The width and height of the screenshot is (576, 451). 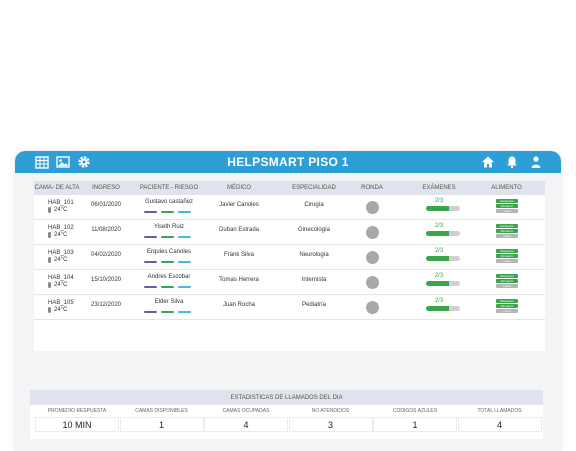 What do you see at coordinates (161, 411) in the screenshot?
I see `stat-label: CAMAS DISPONIBLES` at bounding box center [161, 411].